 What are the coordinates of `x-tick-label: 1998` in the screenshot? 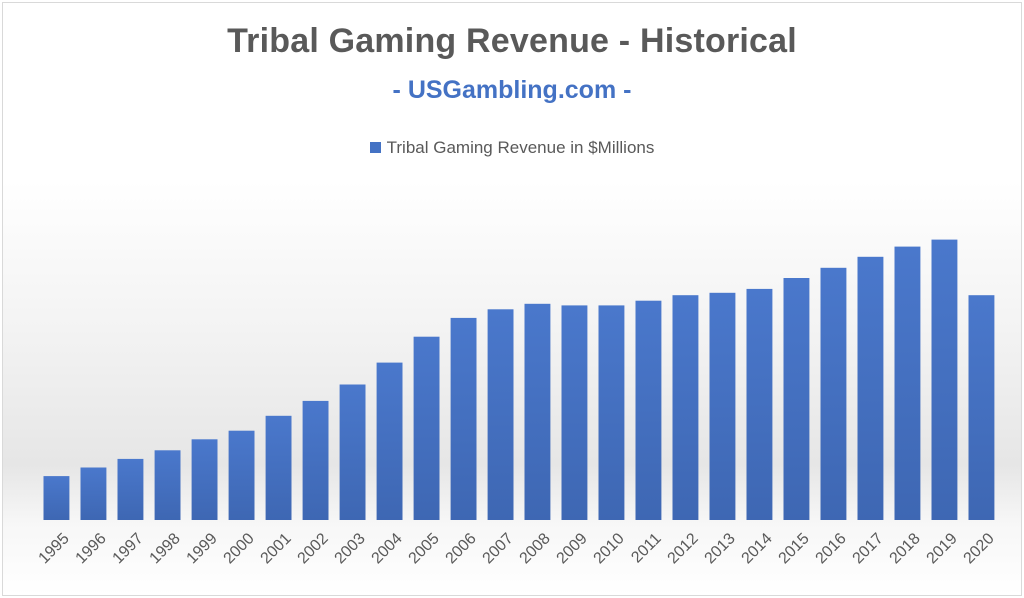 It's located at (164, 548).